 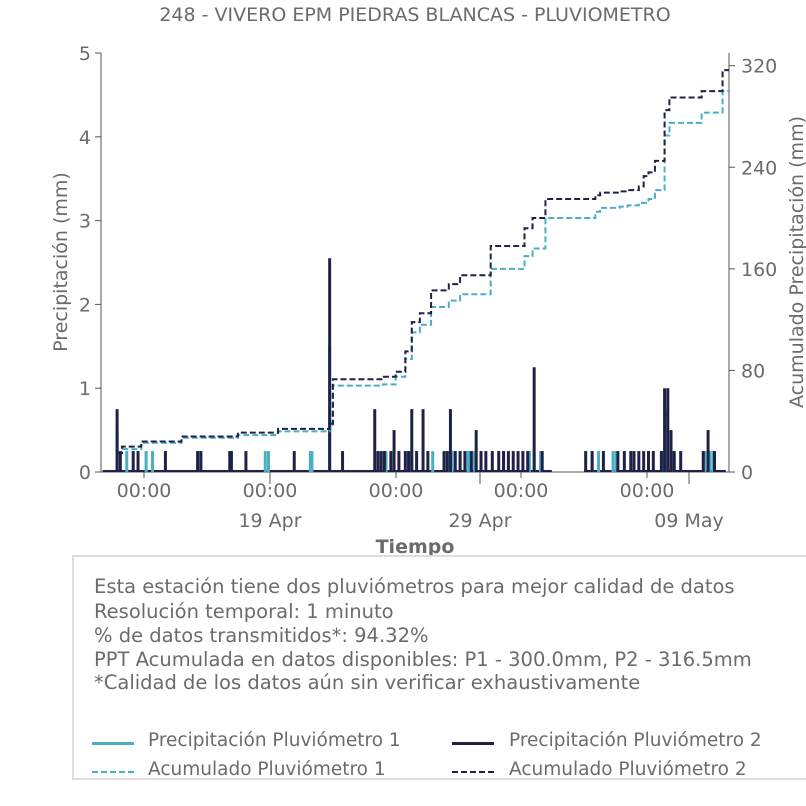 What do you see at coordinates (759, 168) in the screenshot?
I see `y2-tick-label: 240` at bounding box center [759, 168].